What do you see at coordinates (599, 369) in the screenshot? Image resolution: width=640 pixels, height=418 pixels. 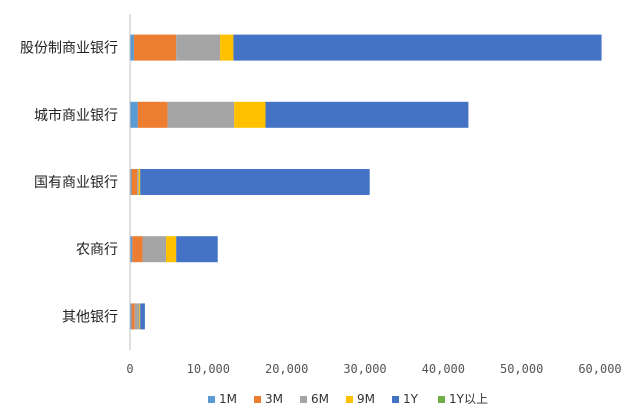 I see `x-tick-label: 60,000` at bounding box center [599, 369].